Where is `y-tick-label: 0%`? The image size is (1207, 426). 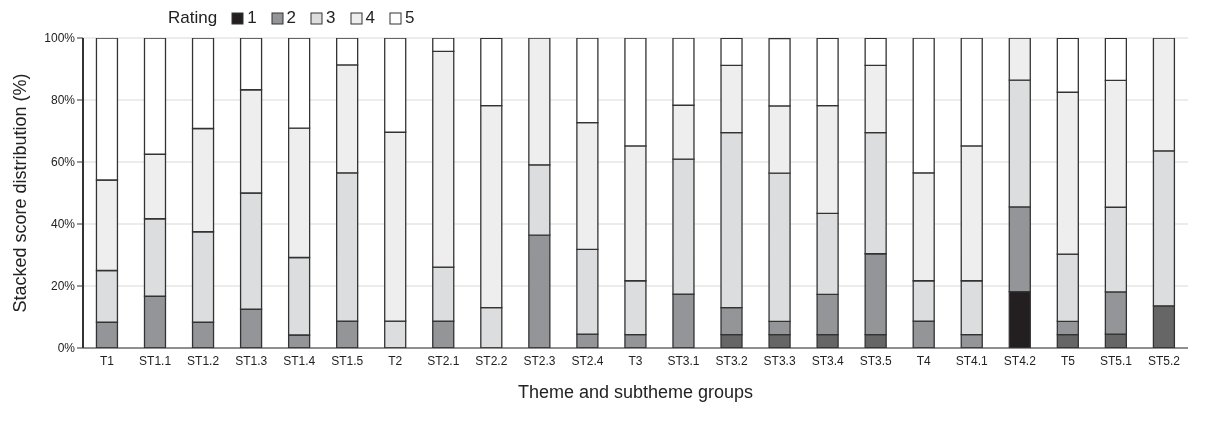
y-tick-label: 0% is located at coordinates (66, 348).